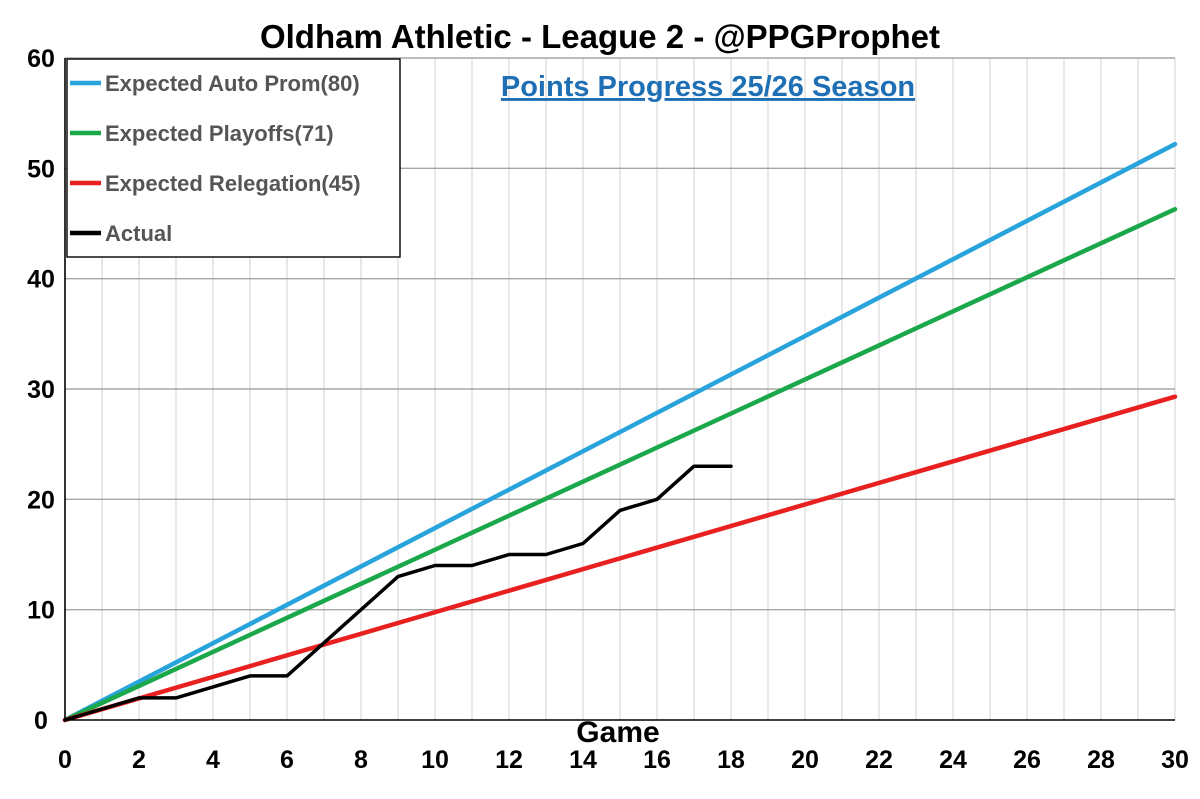  Describe the element at coordinates (41, 721) in the screenshot. I see `y-tick-label: 0` at that location.